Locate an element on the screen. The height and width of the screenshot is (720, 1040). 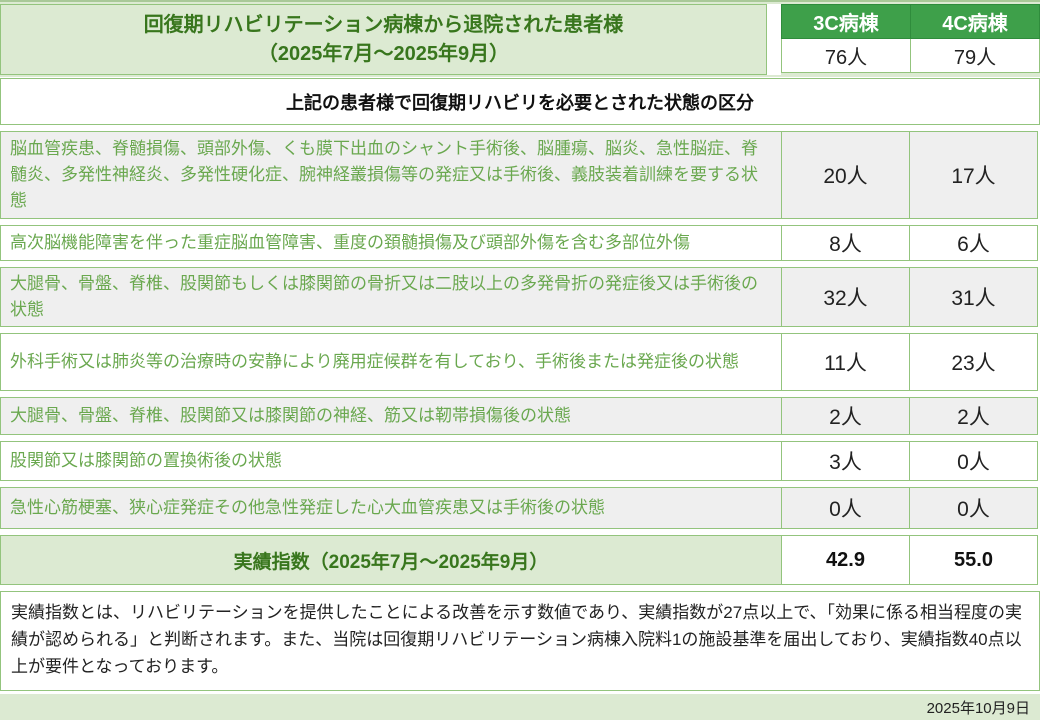
count-4c: 17人 is located at coordinates (973, 175).